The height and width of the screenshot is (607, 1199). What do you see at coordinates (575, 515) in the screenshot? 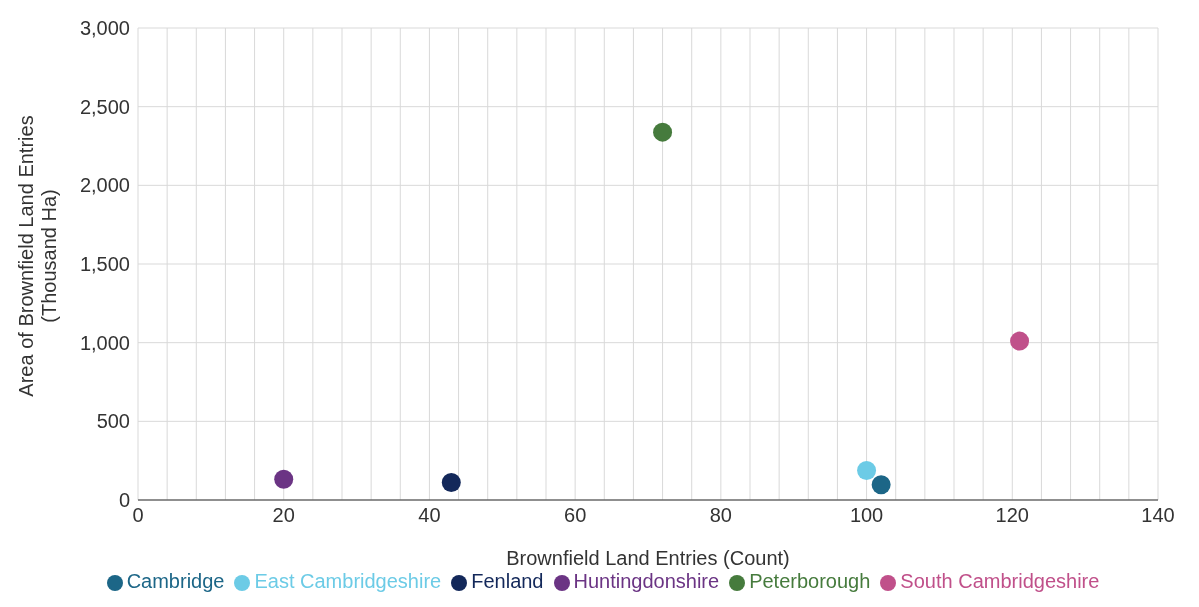
I see `x-tick-label: 60` at bounding box center [575, 515].